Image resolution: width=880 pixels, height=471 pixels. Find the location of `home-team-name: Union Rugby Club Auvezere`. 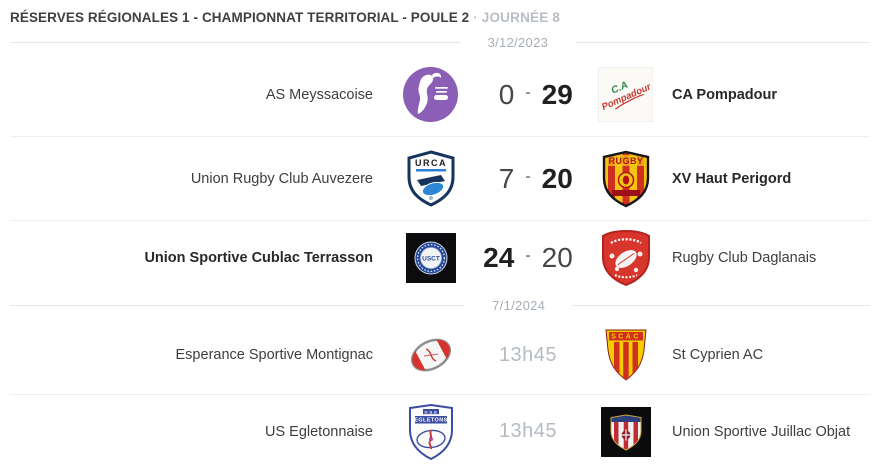

home-team-name: Union Rugby Club Auvezere is located at coordinates (281, 178).